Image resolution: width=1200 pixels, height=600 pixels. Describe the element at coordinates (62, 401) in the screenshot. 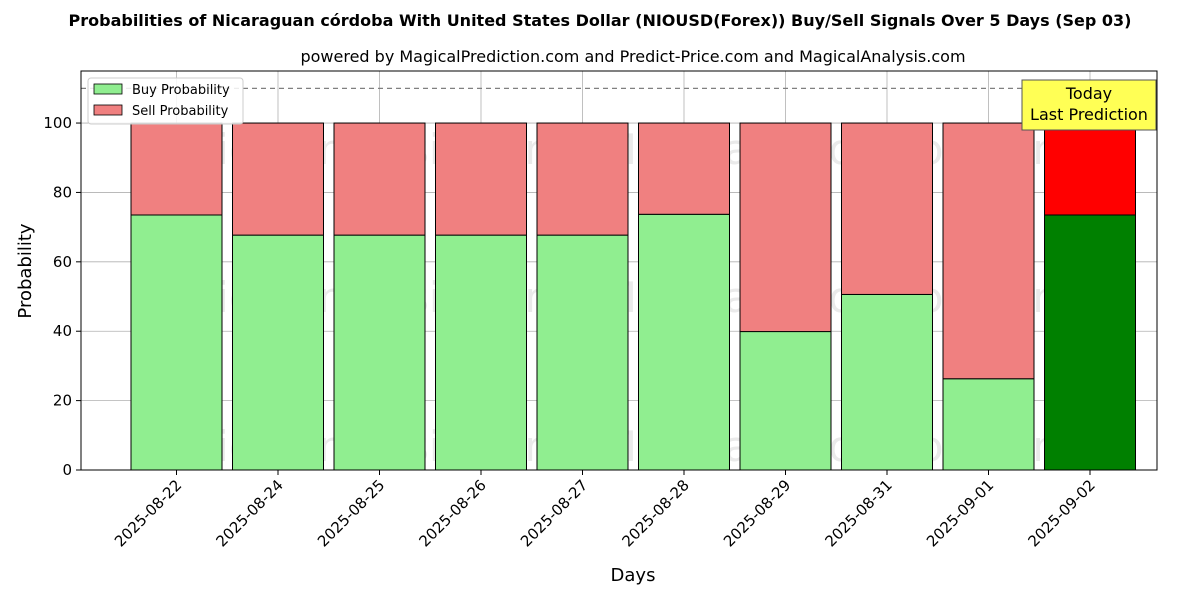

I see `y-tick-label: 20` at that location.